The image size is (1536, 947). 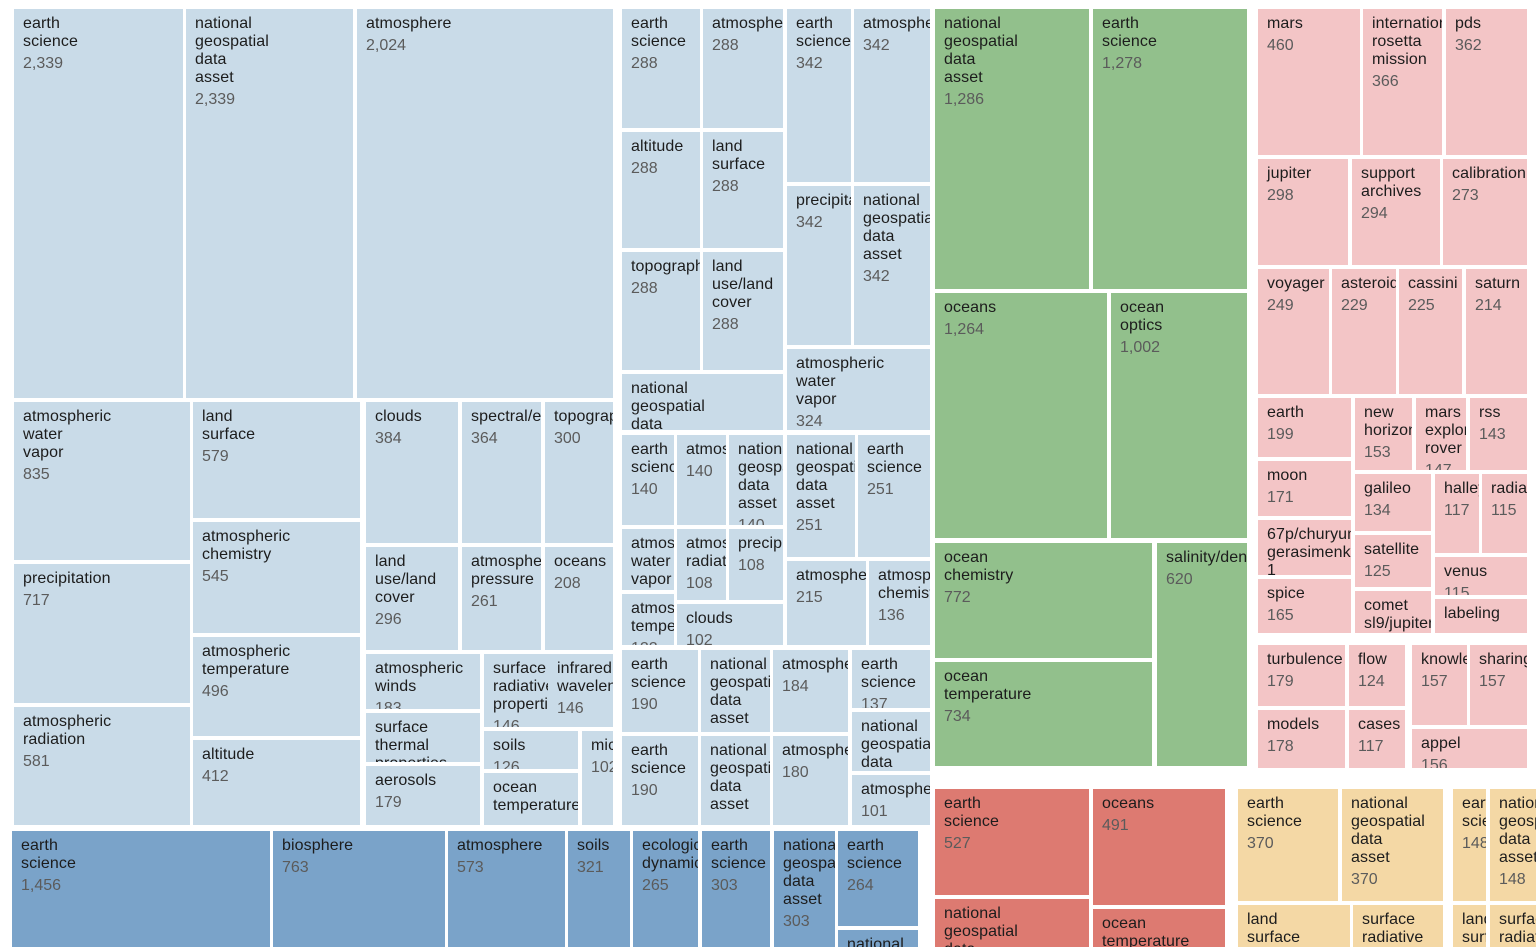 I want to click on treemap-tile-clouds: clouds 384, so click(x=412, y=472).